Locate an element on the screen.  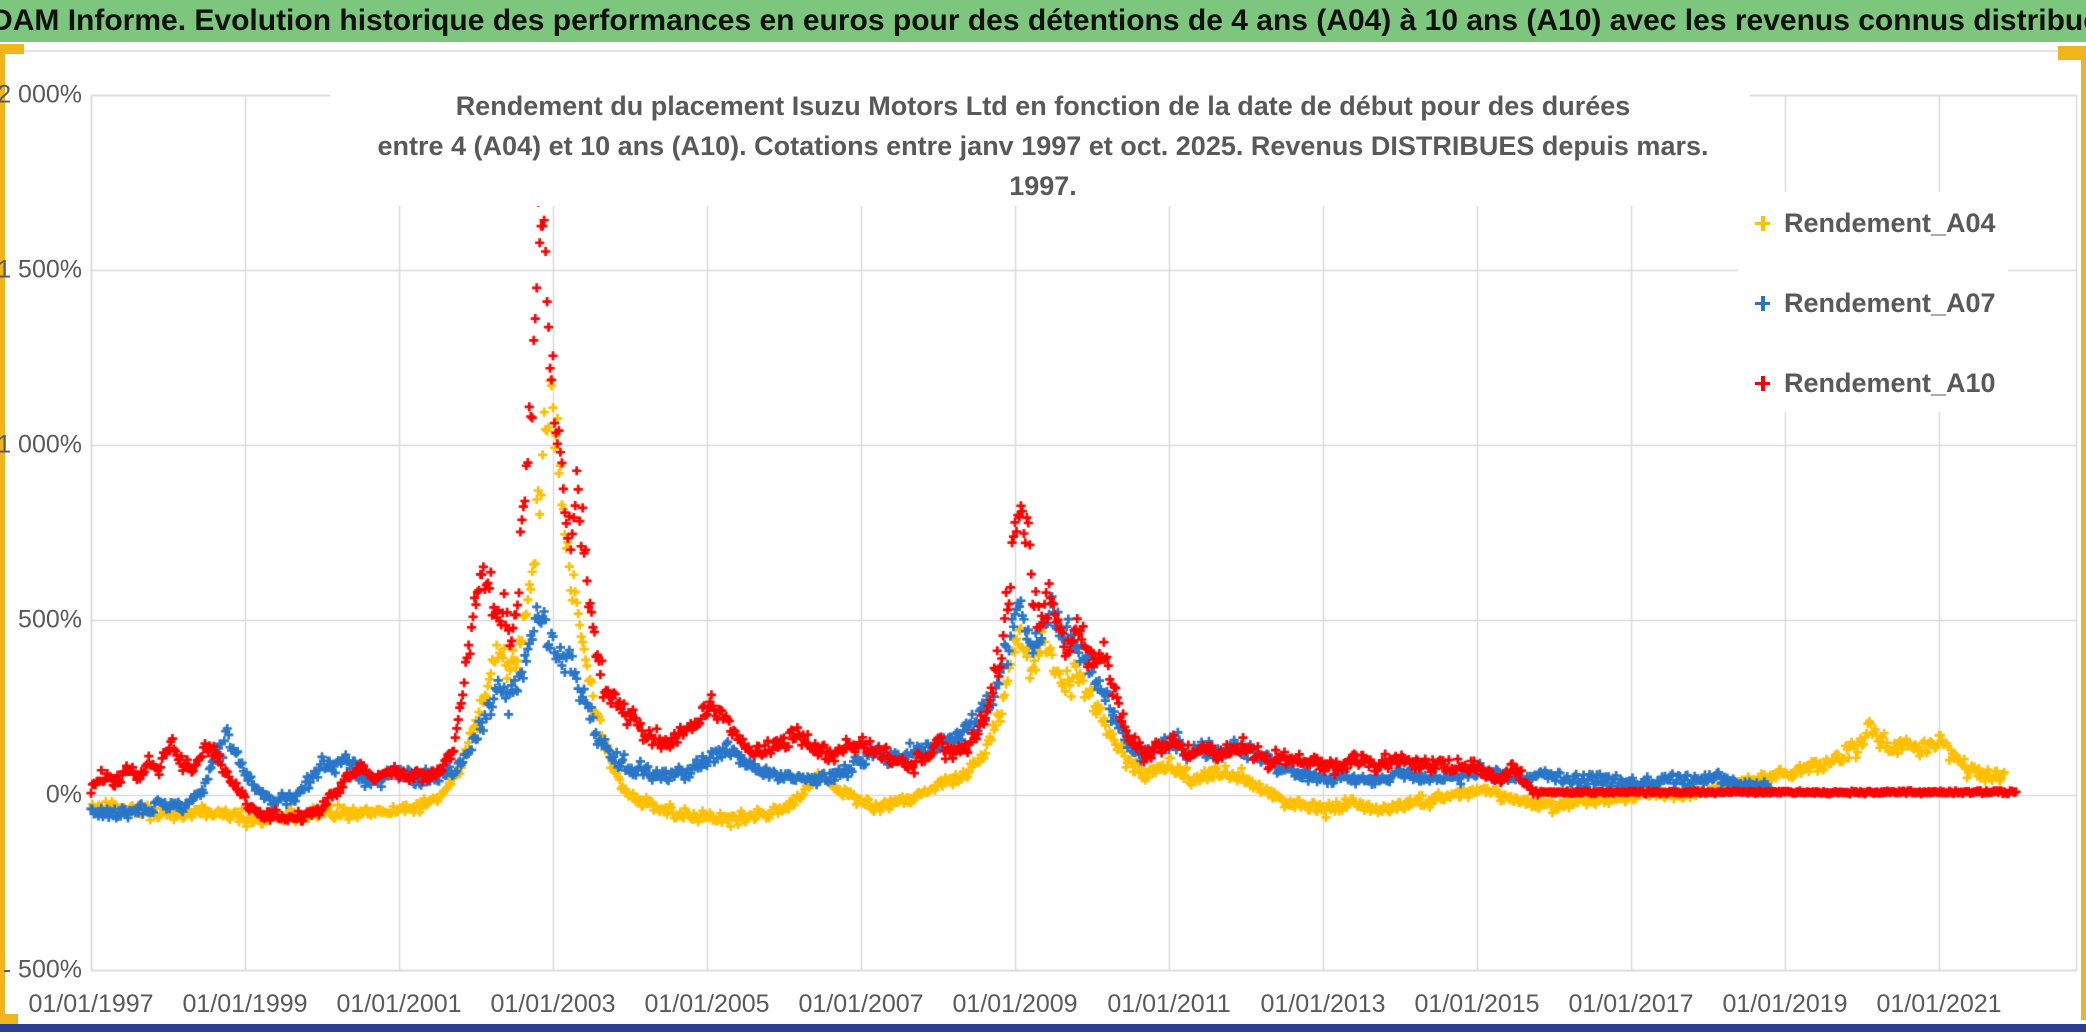
y-axis-label: 2 000% is located at coordinates (41, 94).